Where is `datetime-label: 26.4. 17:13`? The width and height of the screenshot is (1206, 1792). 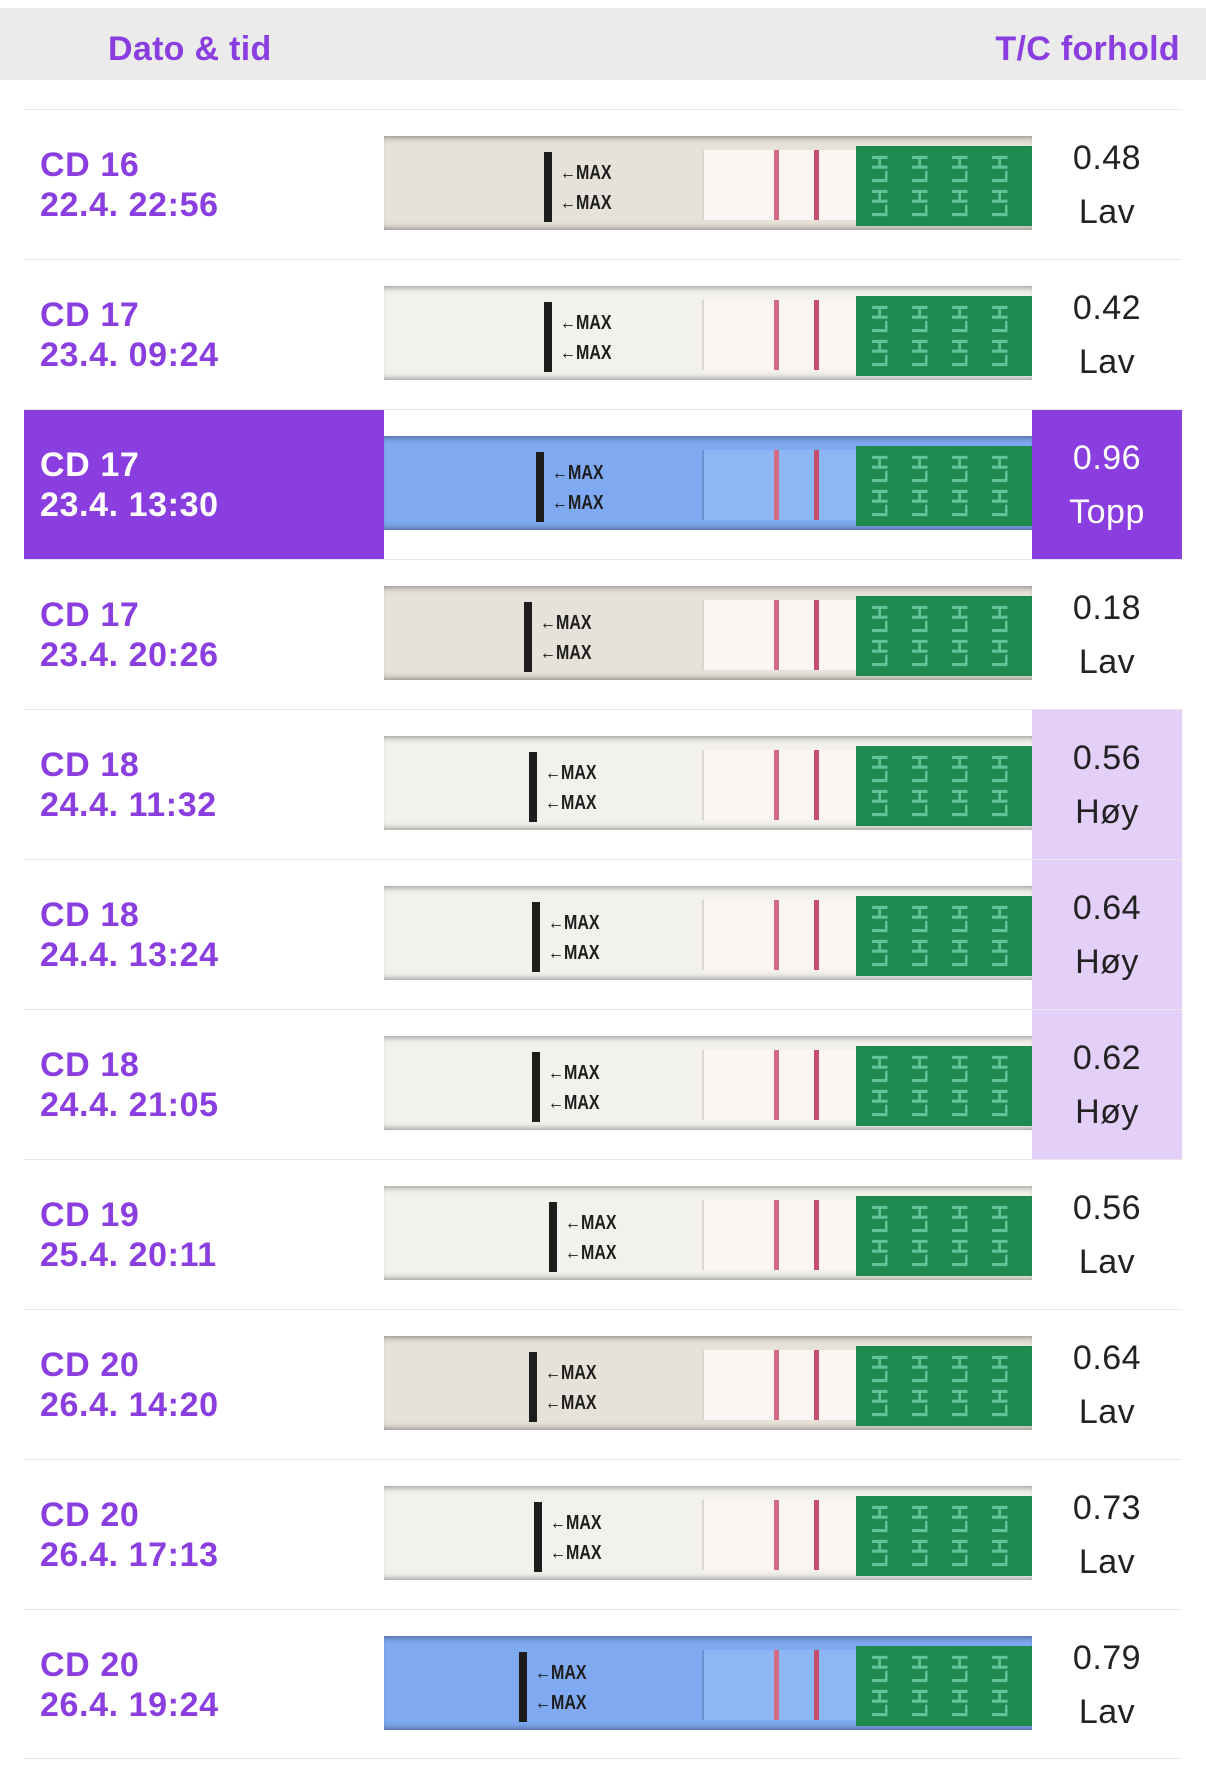
datetime-label: 26.4. 17:13 is located at coordinates (129, 1554).